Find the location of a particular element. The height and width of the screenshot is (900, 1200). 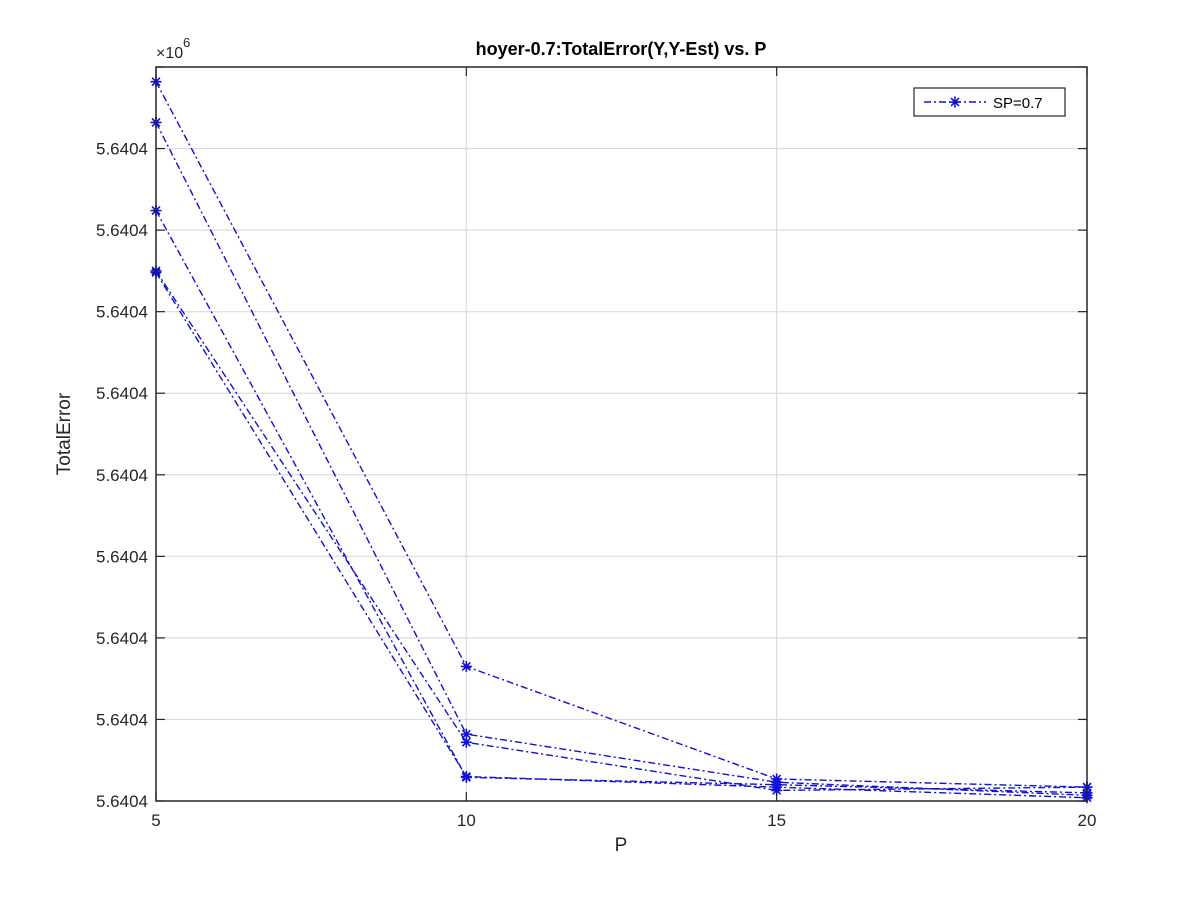

legend-marker is located at coordinates (955, 102).